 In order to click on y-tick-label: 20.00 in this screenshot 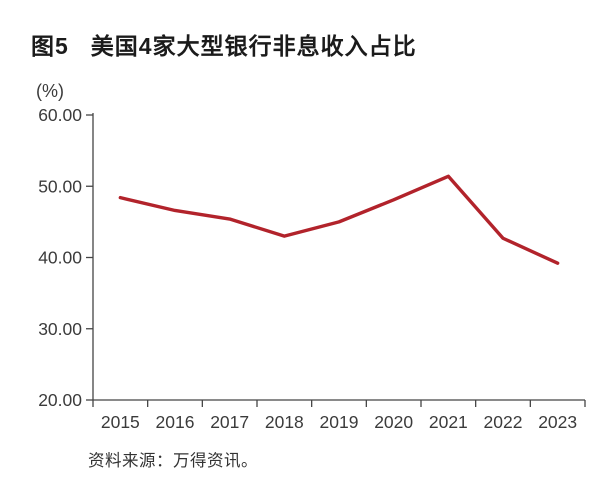, I will do `click(60, 400)`.